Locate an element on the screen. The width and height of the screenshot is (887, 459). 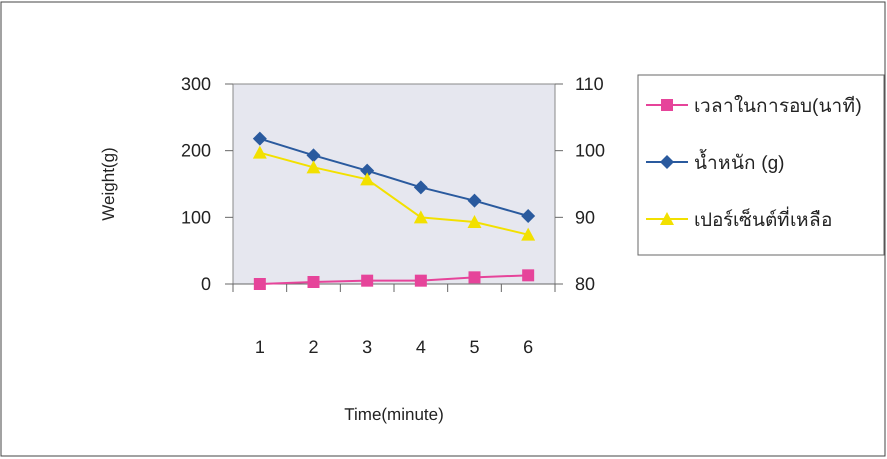
x-tick-label: 4 is located at coordinates (421, 347).